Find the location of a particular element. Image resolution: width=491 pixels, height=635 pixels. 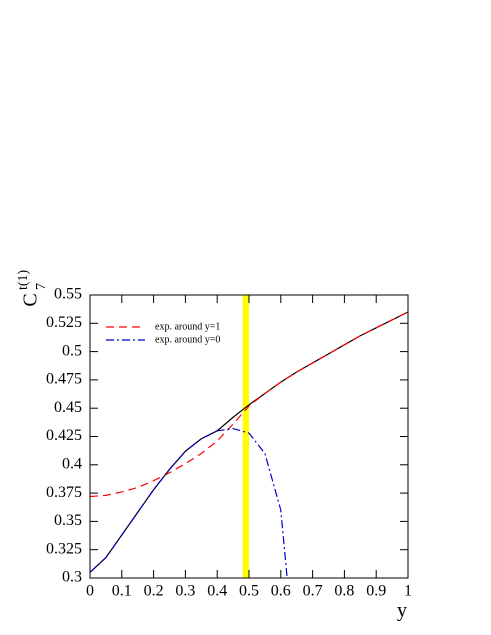

x-tick-label: 1 is located at coordinates (408, 591).